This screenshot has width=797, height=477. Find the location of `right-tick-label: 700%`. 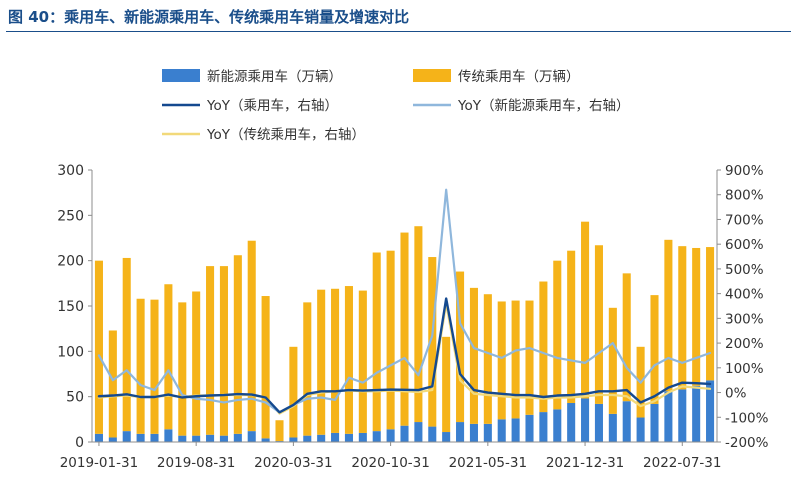

right-tick-label: 700% is located at coordinates (744, 220).